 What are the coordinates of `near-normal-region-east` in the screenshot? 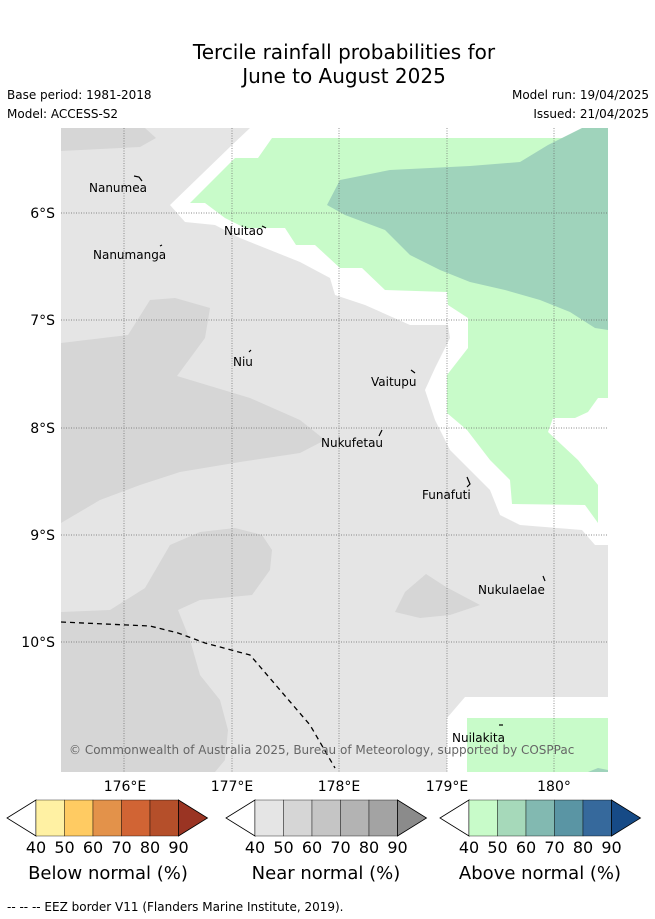 It's located at (437, 596).